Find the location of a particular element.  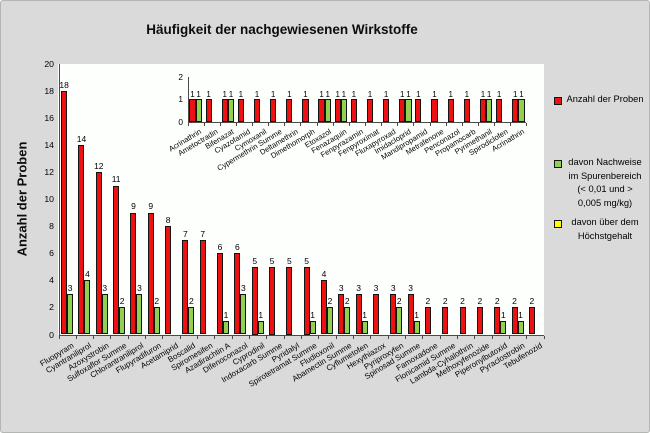

y-tick-label: 20 is located at coordinates (49, 64).